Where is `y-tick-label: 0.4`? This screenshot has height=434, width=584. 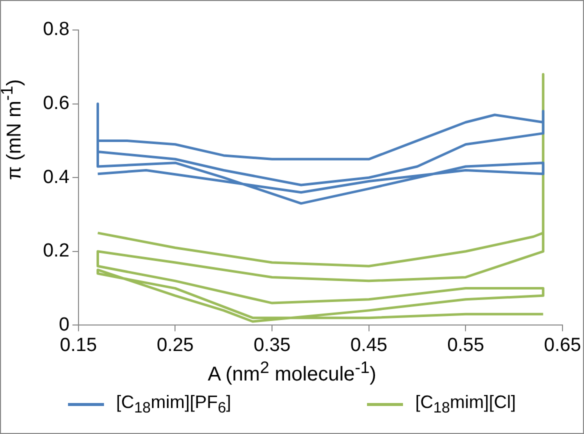
y-tick-label: 0.4 is located at coordinates (56, 177).